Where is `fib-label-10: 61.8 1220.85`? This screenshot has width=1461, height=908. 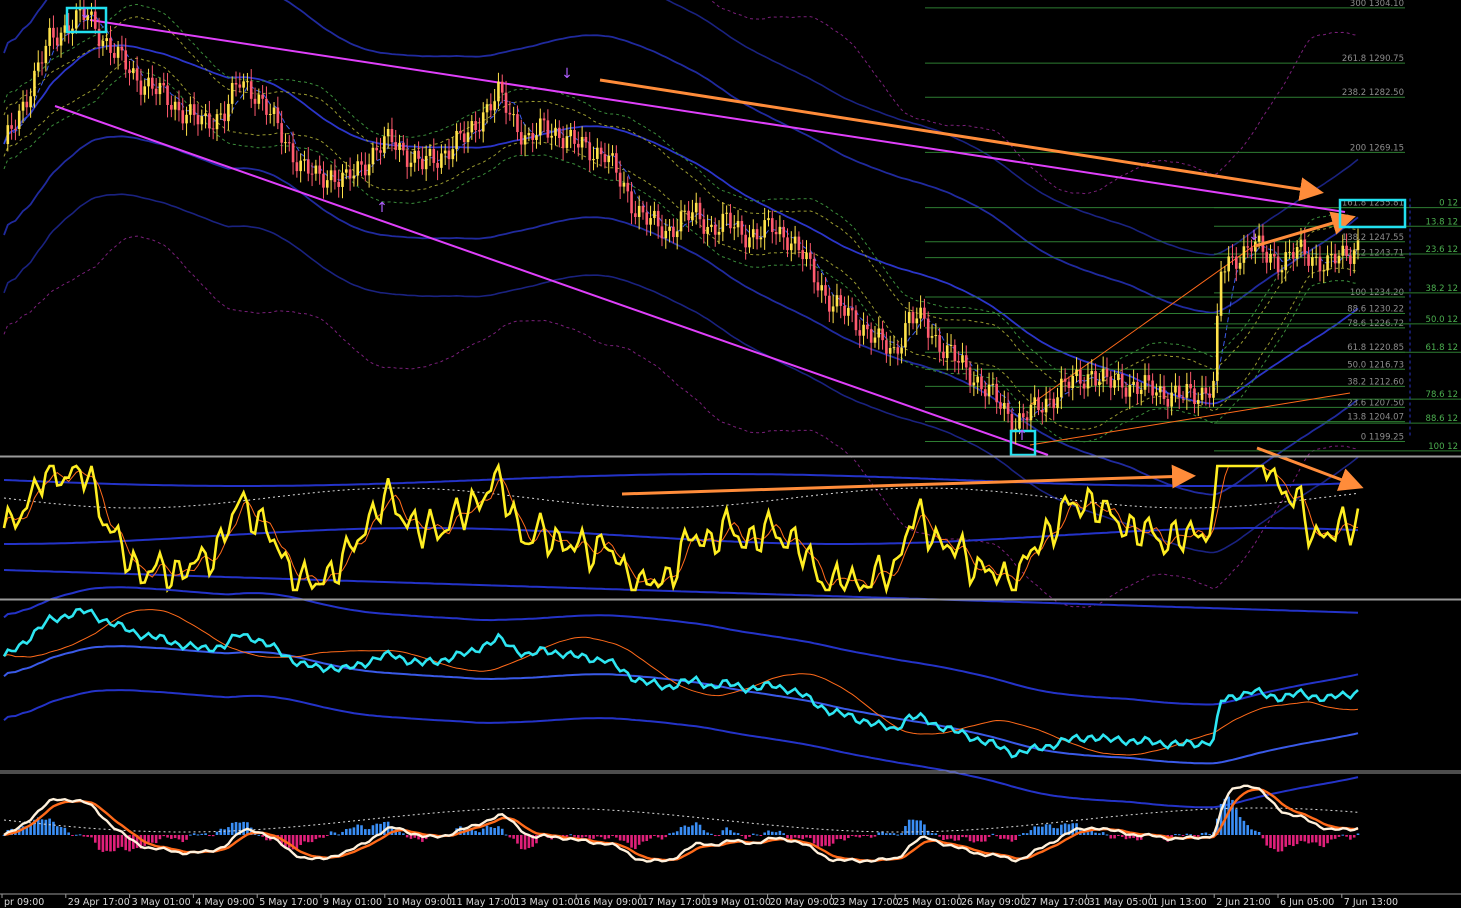 fib-label-10: 61.8 1220.85 is located at coordinates (1375, 348).